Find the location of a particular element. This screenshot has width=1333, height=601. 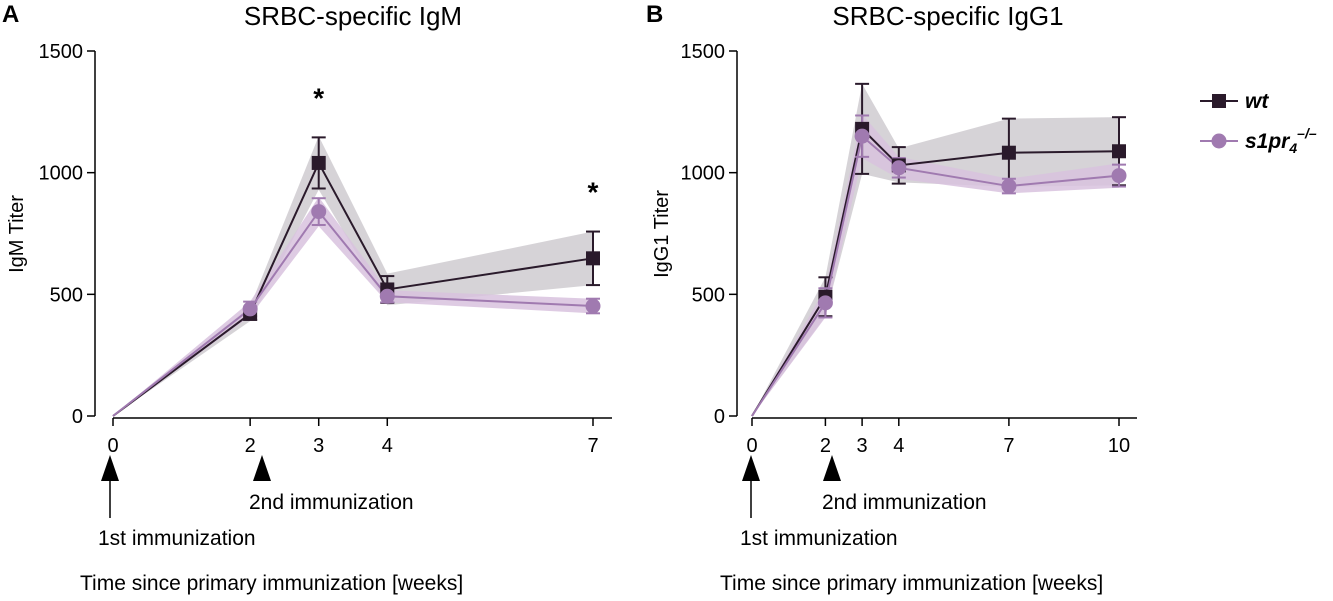

arrow-head-second-a is located at coordinates (262, 468).